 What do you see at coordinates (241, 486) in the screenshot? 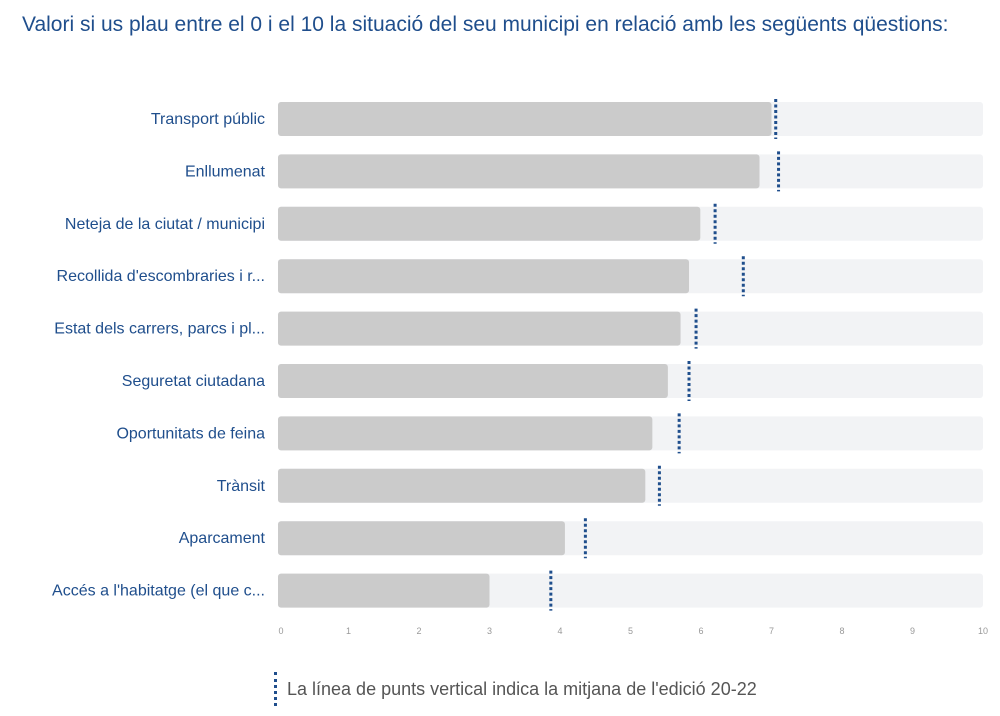
I see `category-label: Trànsit` at bounding box center [241, 486].